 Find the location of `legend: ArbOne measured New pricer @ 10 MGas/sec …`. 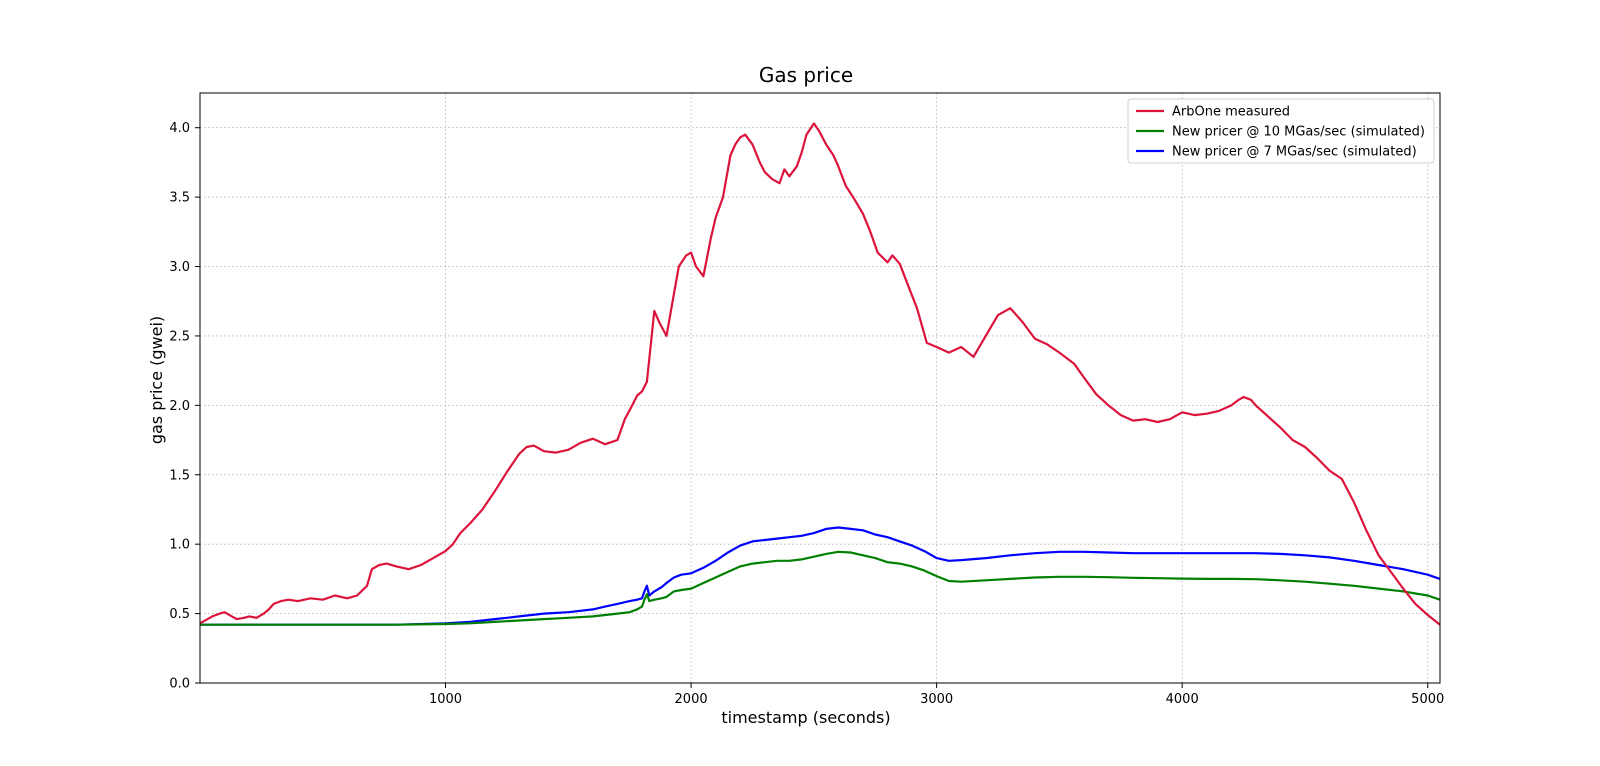

legend: ArbOne measured New pricer @ 10 MGas/sec … is located at coordinates (1281, 131).